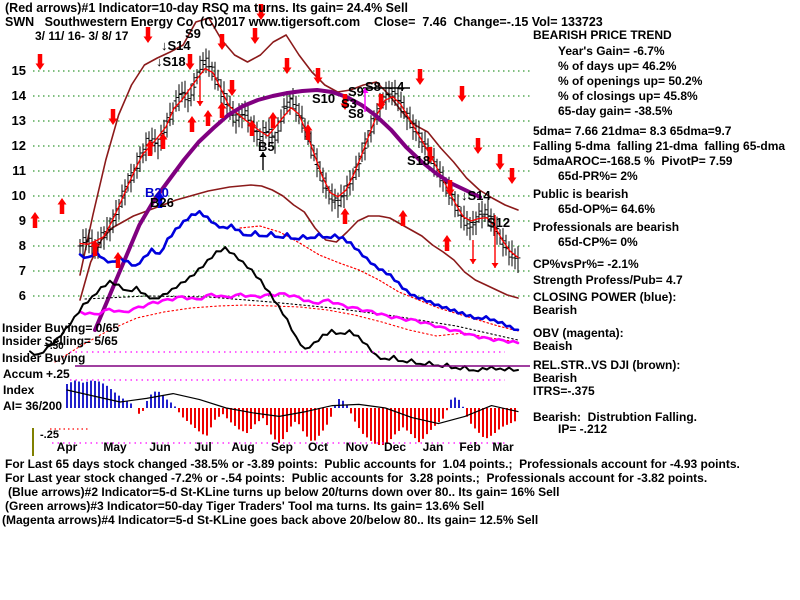 The image size is (800, 600). What do you see at coordinates (19, 170) in the screenshot?
I see `price-tick-11: 11` at bounding box center [19, 170].